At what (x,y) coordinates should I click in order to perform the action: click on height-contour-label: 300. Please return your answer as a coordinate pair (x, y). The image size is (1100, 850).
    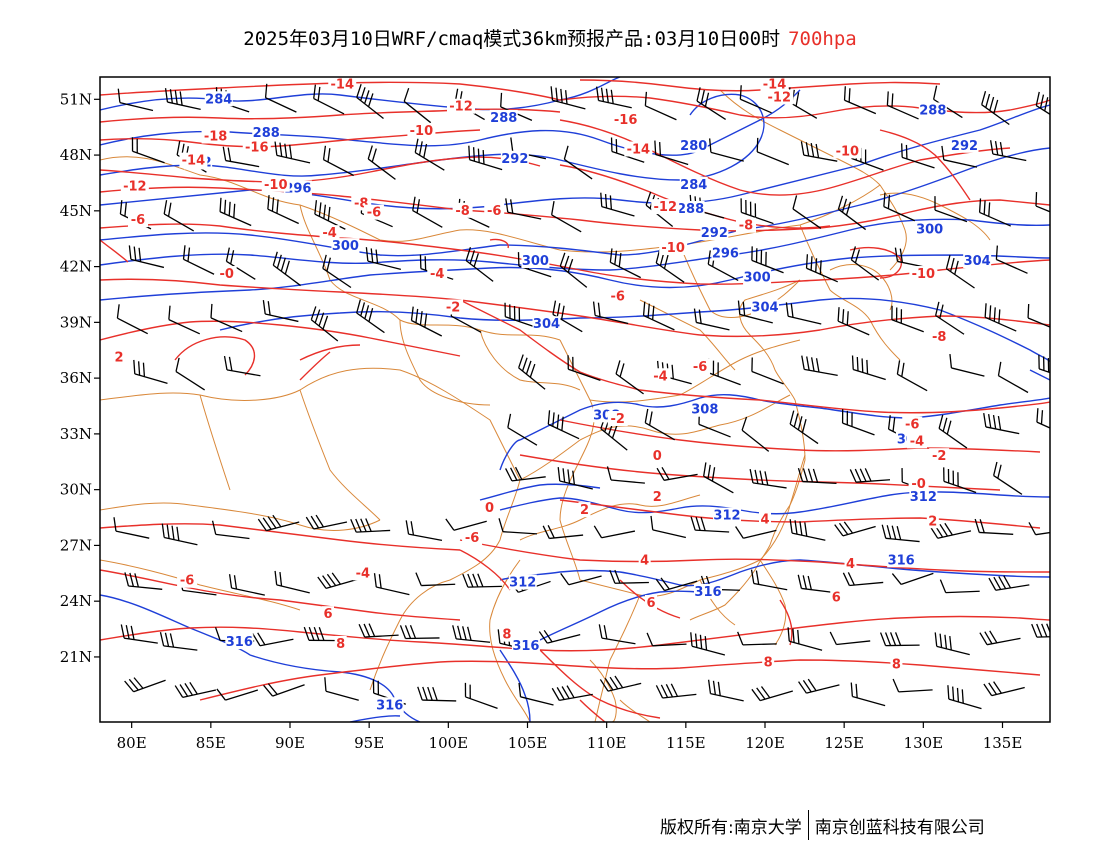
    Looking at the image, I should click on (345, 246).